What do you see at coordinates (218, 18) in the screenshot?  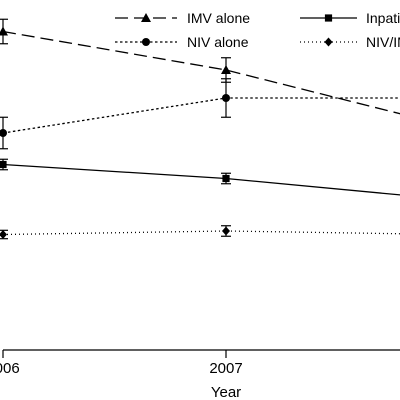 I see `legend-label: IMV alone` at bounding box center [218, 18].